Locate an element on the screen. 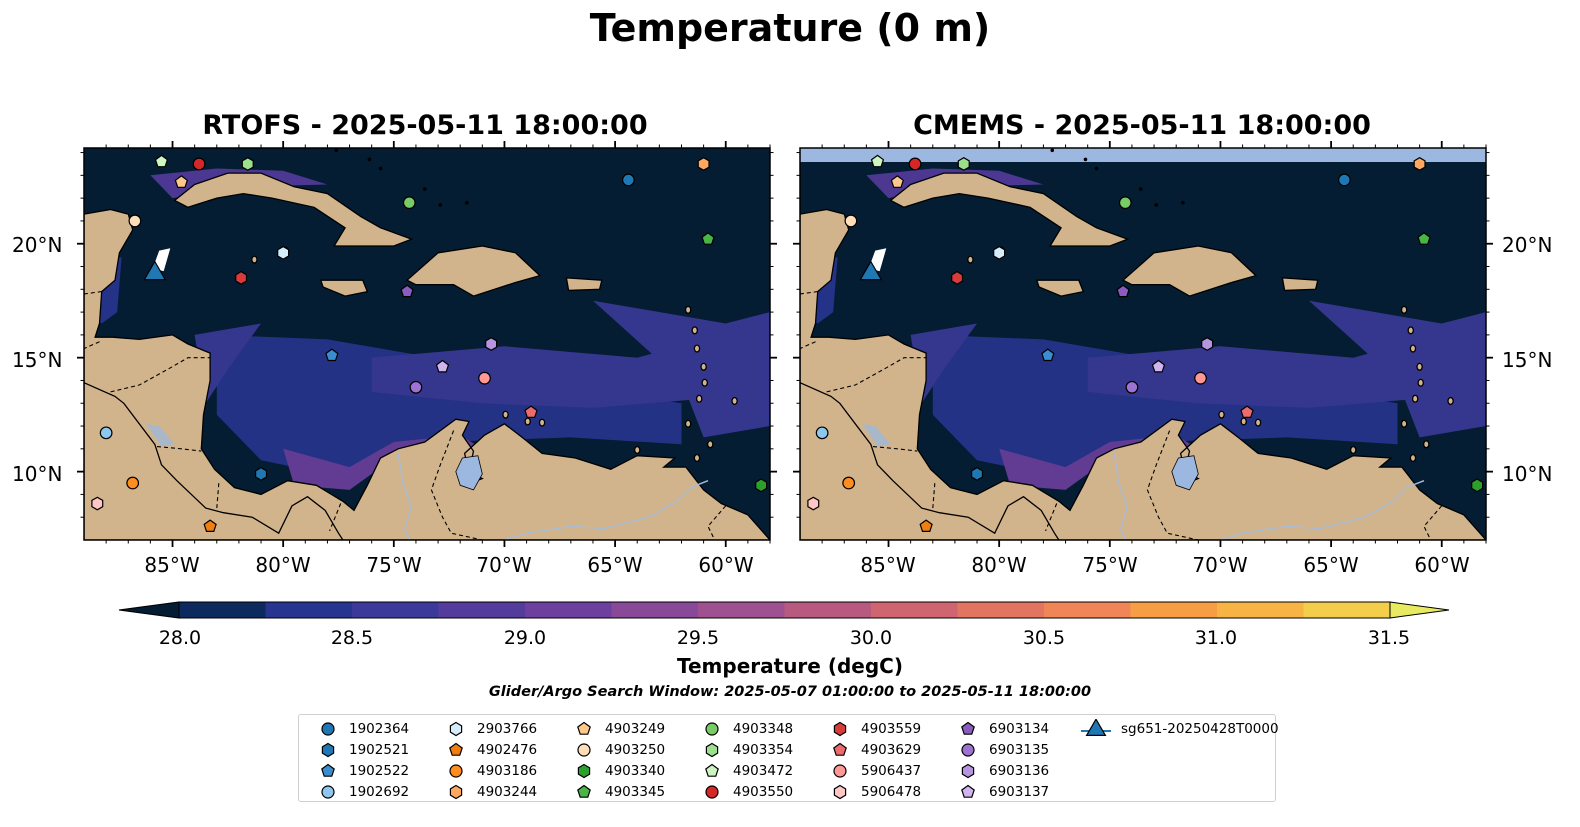  float-1902522-marker is located at coordinates (1048, 355).